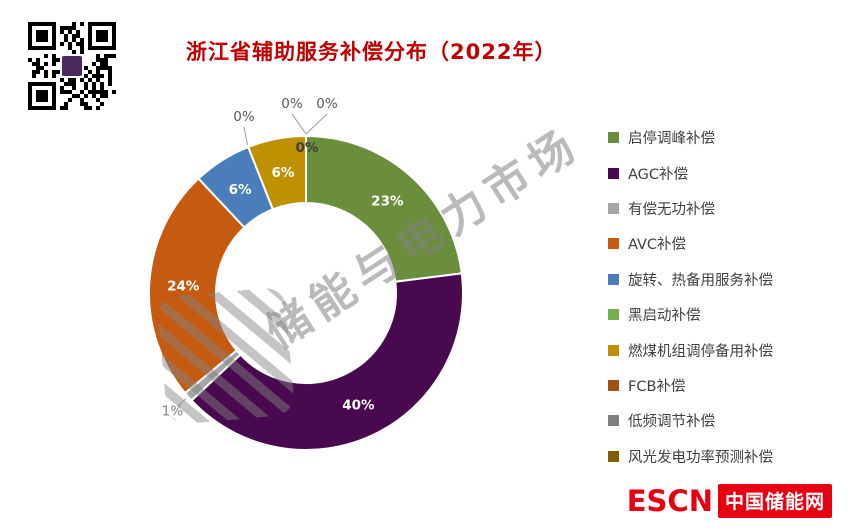 The width and height of the screenshot is (850, 528). I want to click on legend-item: 旋转、热备用服务补偿, so click(725, 279).